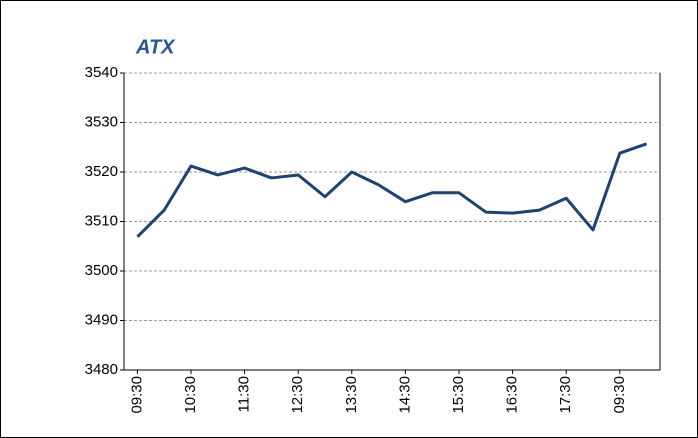 This screenshot has width=698, height=438. I want to click on y-tick-label: 3500, so click(101, 270).